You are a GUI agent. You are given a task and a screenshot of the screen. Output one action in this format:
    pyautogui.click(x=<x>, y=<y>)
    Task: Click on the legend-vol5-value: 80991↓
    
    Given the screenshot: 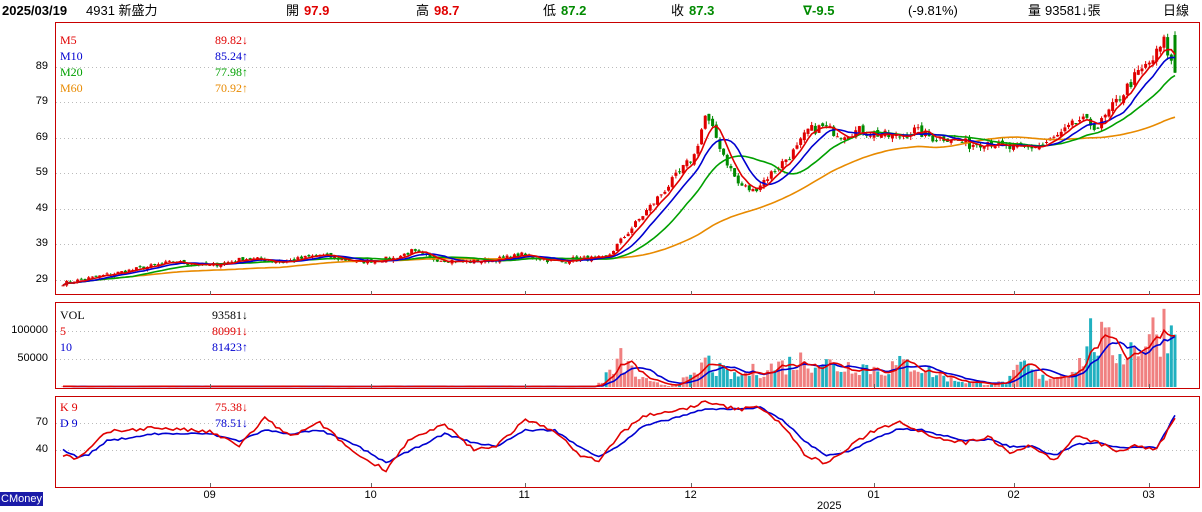 What is the action you would take?
    pyautogui.click(x=230, y=331)
    